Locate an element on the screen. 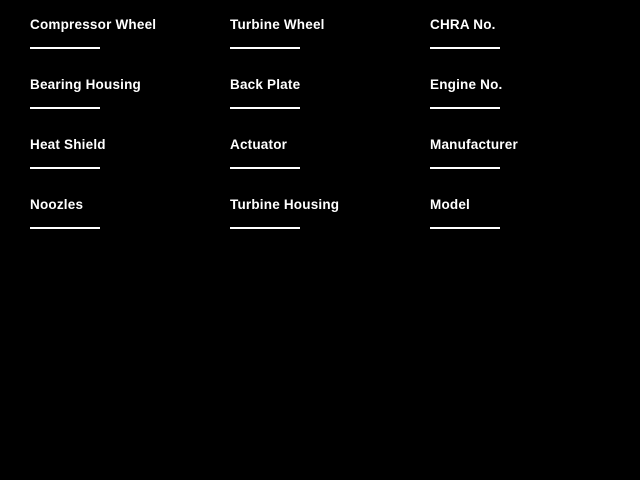  field-label-engine-no: Engine No. is located at coordinates (466, 84).